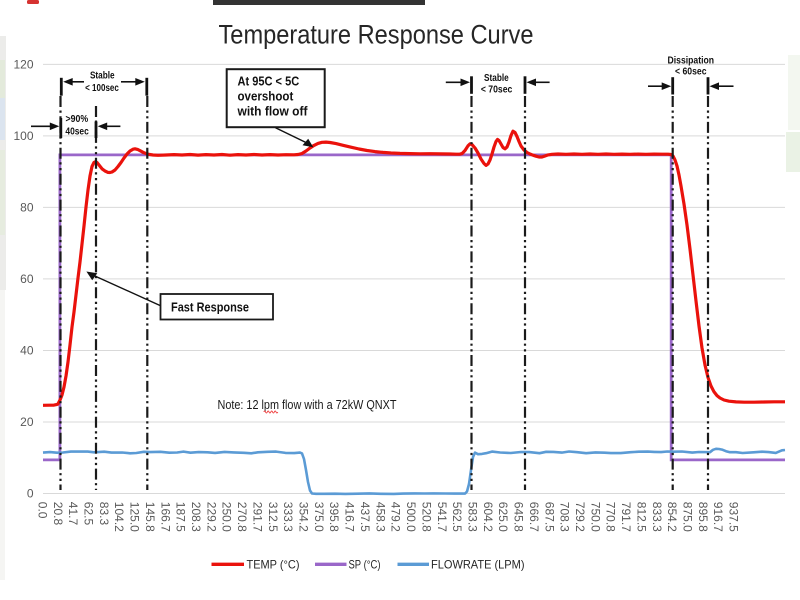 This screenshot has height=600, width=800. I want to click on svg-text: 375.0, so click(319, 517).